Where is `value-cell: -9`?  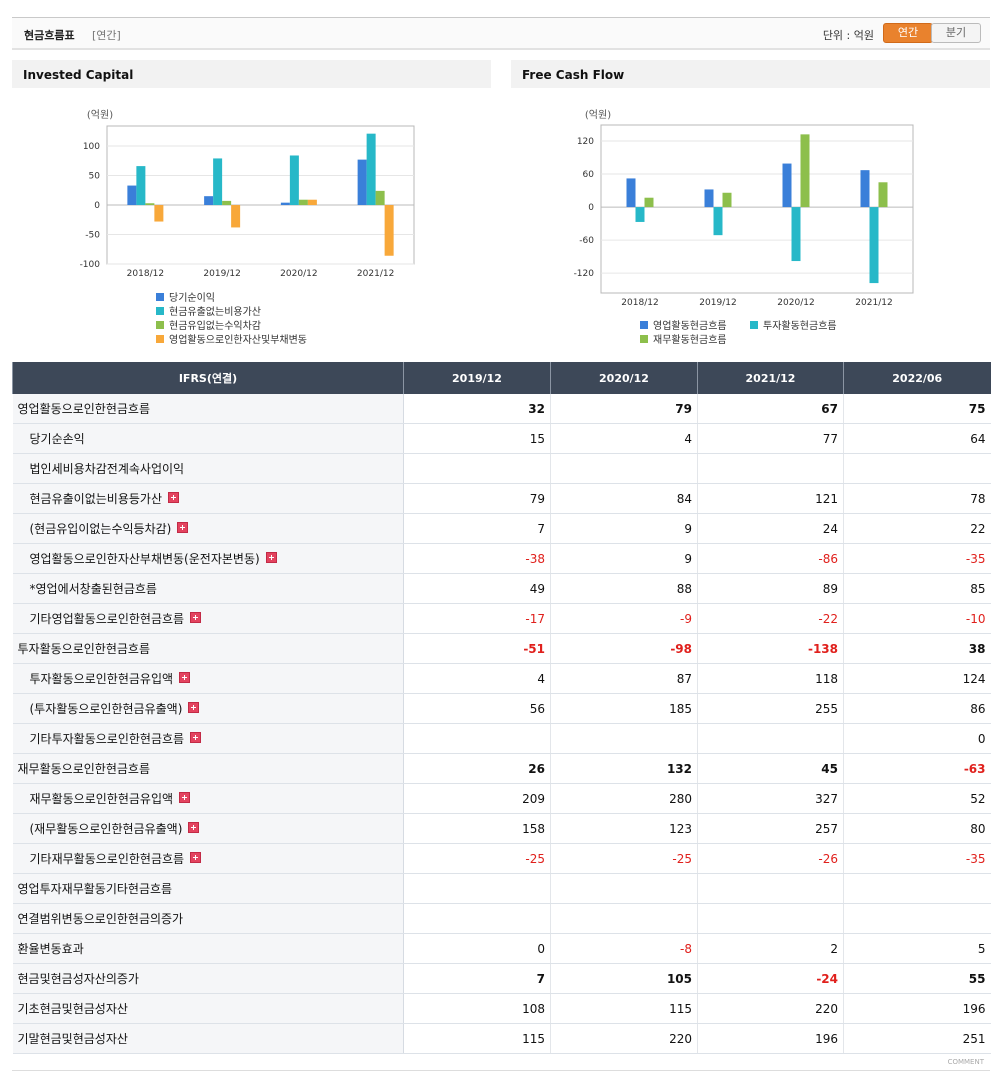 value-cell: -9 is located at coordinates (624, 618).